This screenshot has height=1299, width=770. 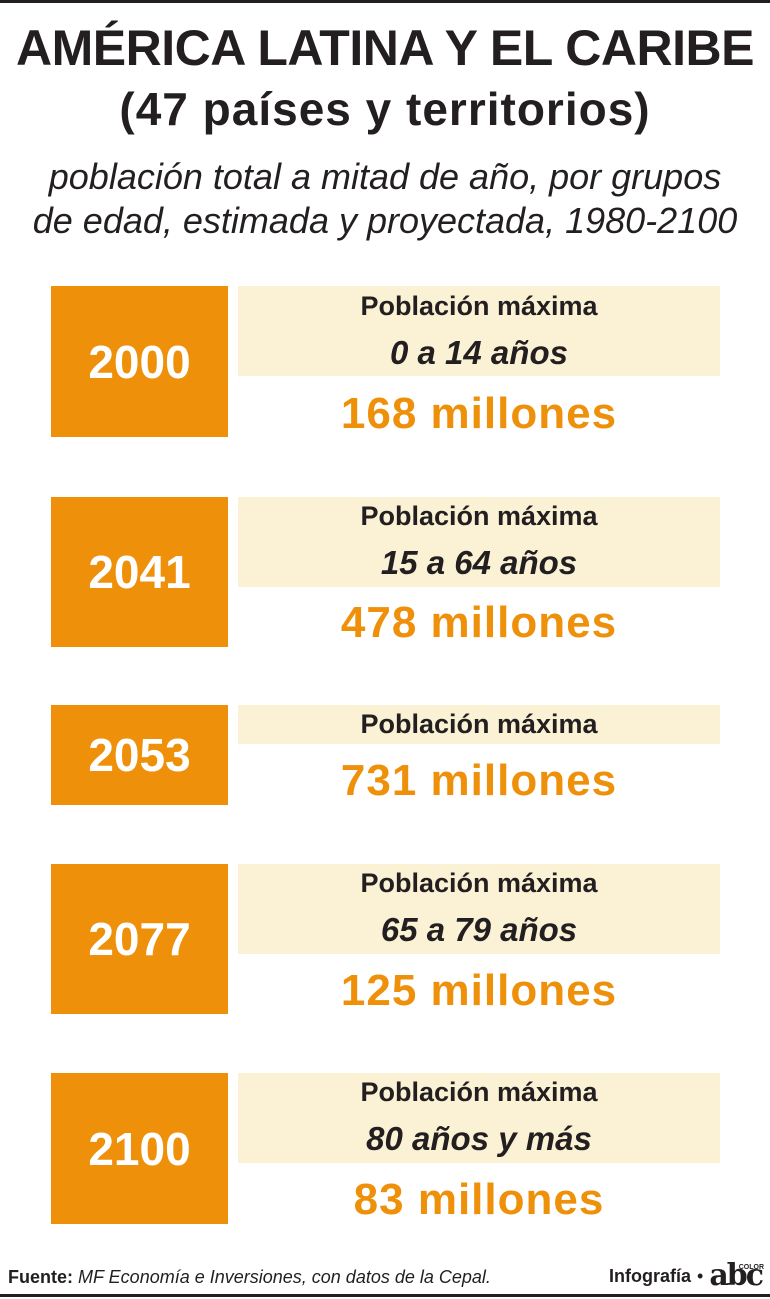 I want to click on year-box: 2000, so click(x=139, y=361).